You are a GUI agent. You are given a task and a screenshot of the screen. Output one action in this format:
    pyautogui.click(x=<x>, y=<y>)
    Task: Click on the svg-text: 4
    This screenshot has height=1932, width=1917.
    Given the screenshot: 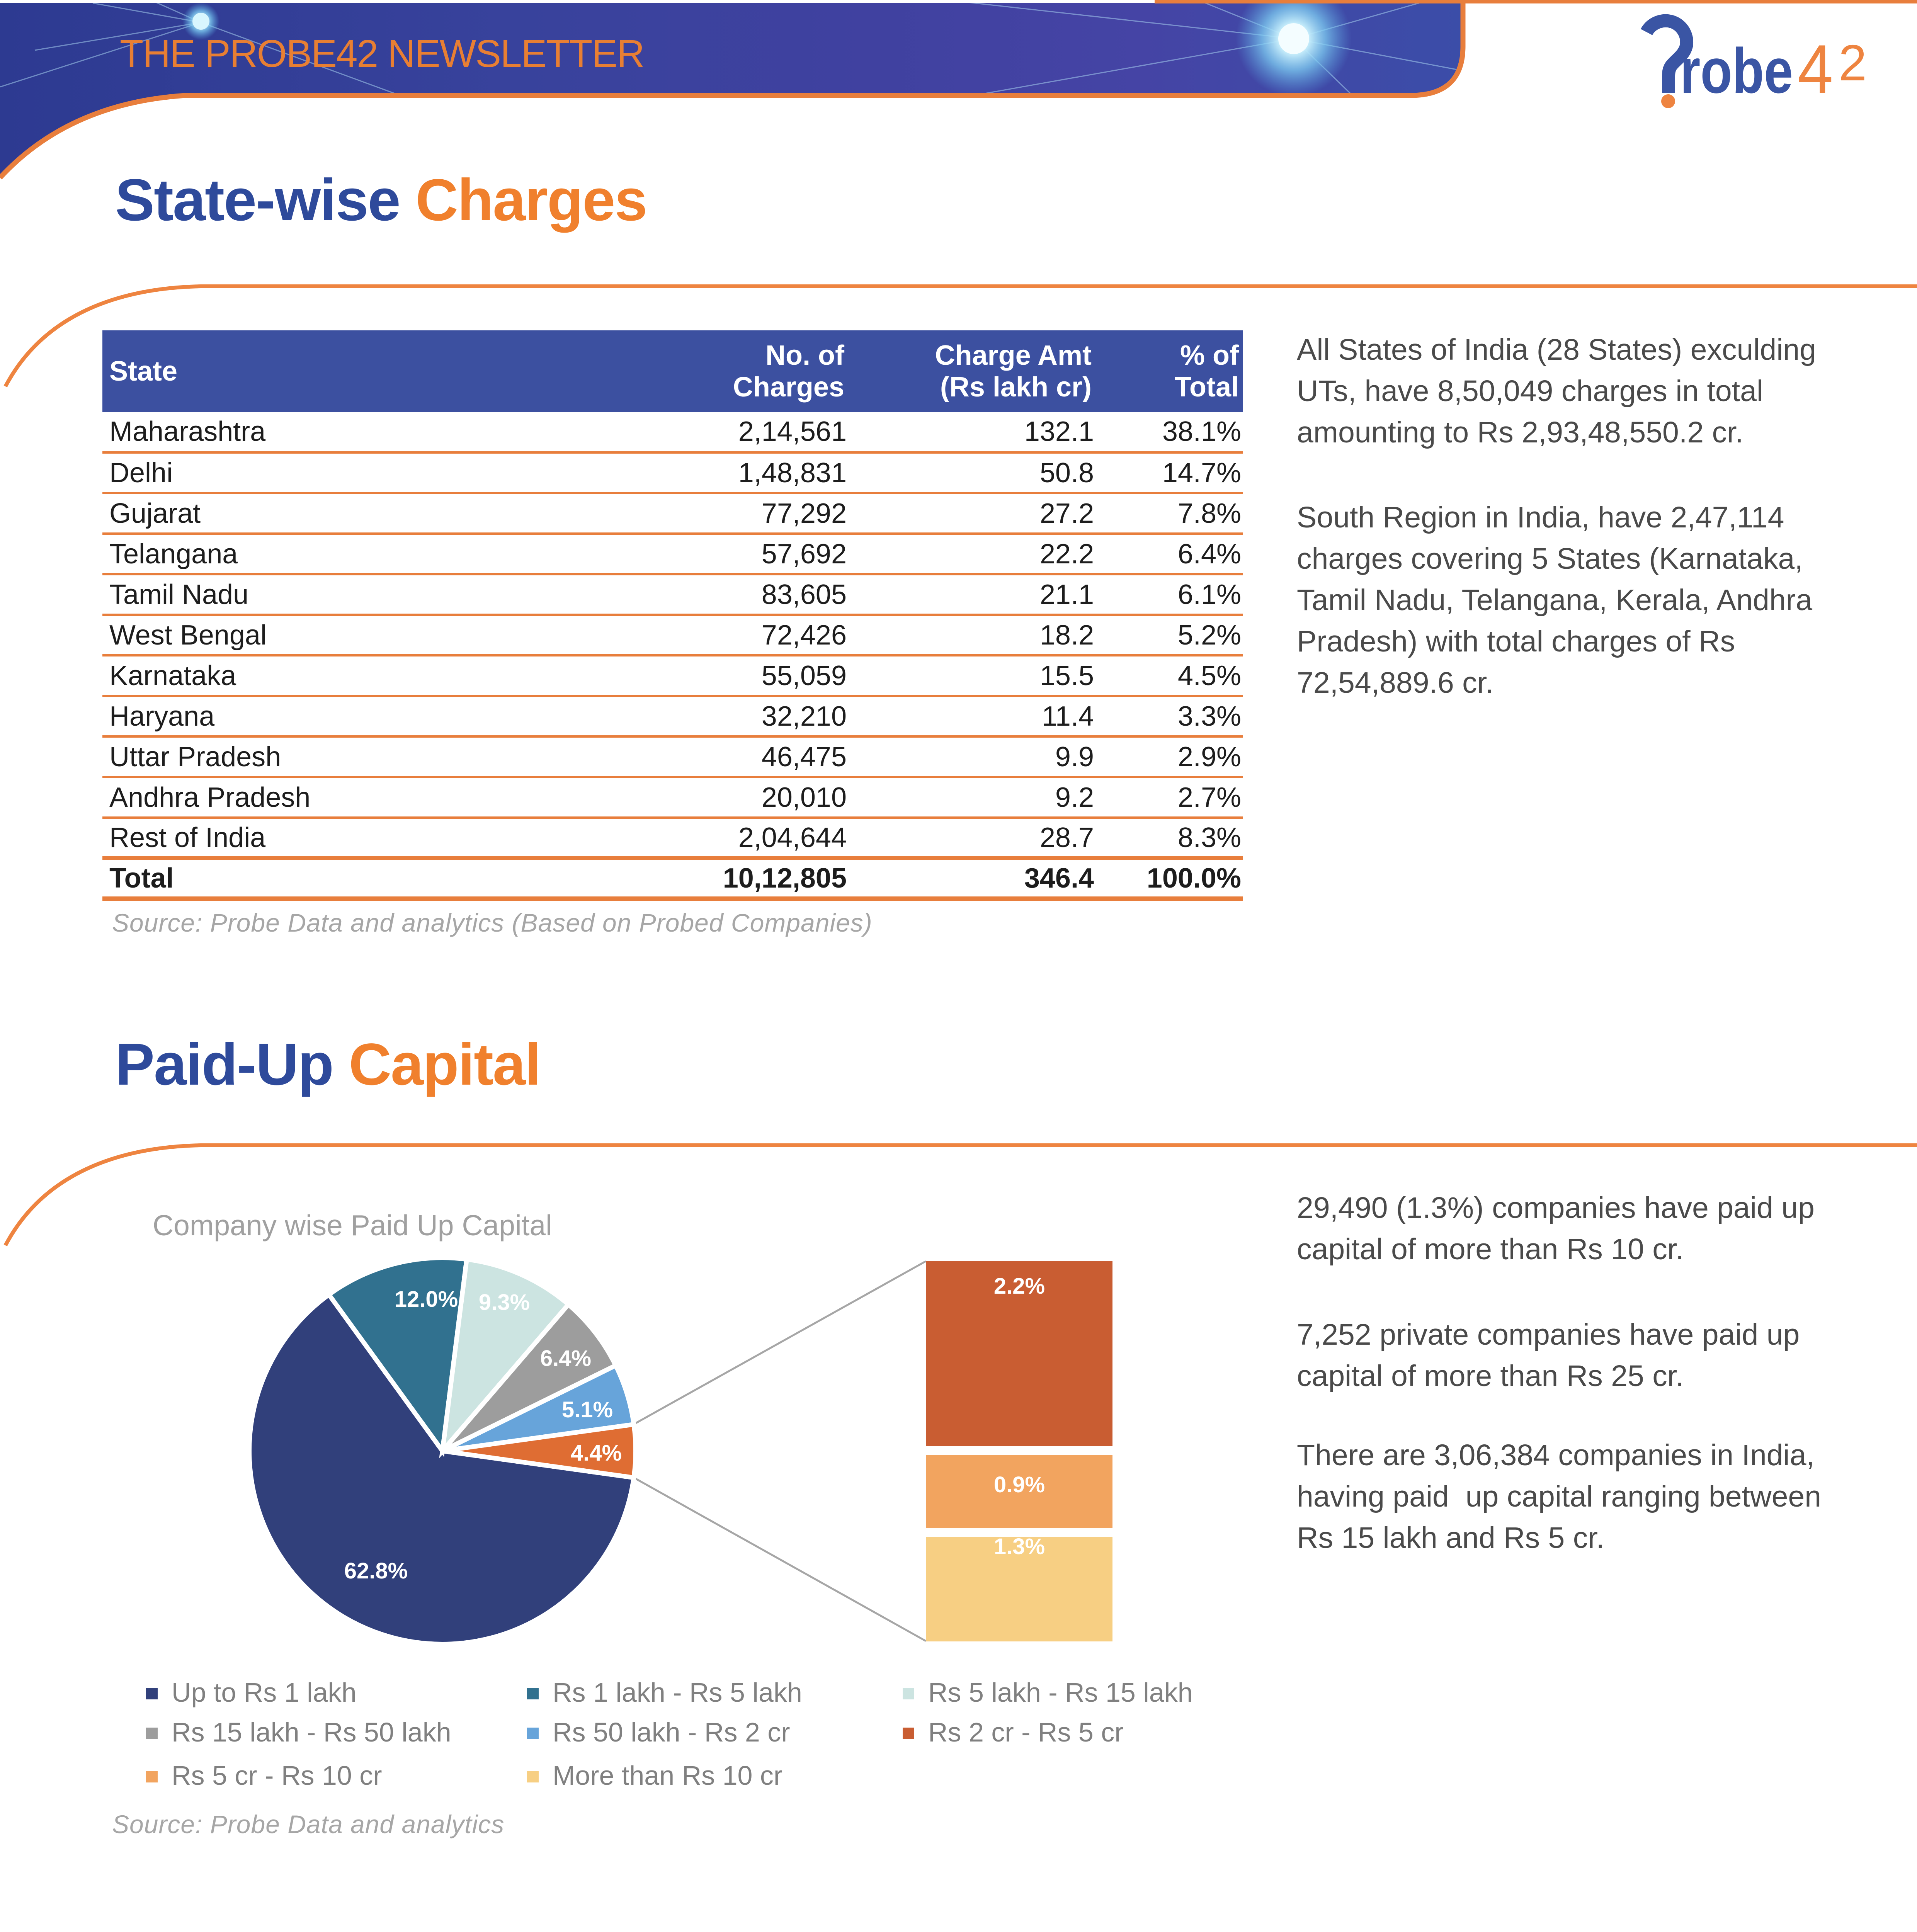 What is the action you would take?
    pyautogui.click(x=1815, y=69)
    